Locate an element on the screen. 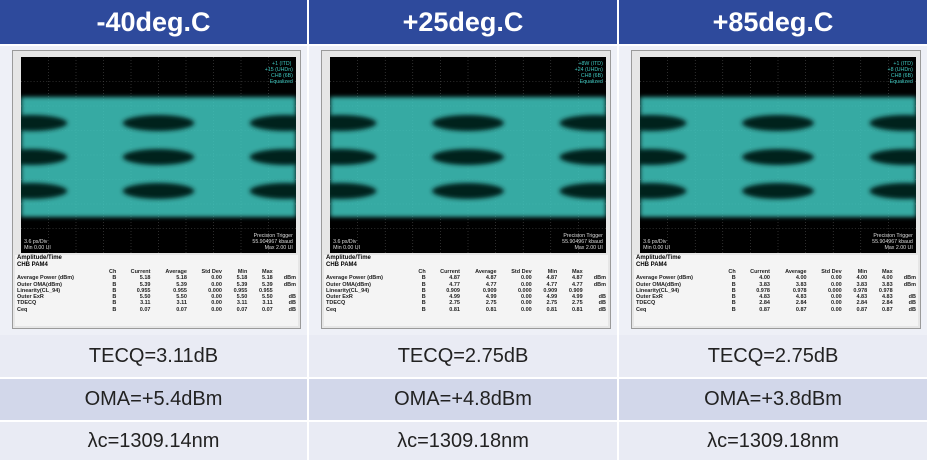 The height and width of the screenshot is (462, 929). oma-value-plus25: OMA=+4.8dBm is located at coordinates (464, 400).